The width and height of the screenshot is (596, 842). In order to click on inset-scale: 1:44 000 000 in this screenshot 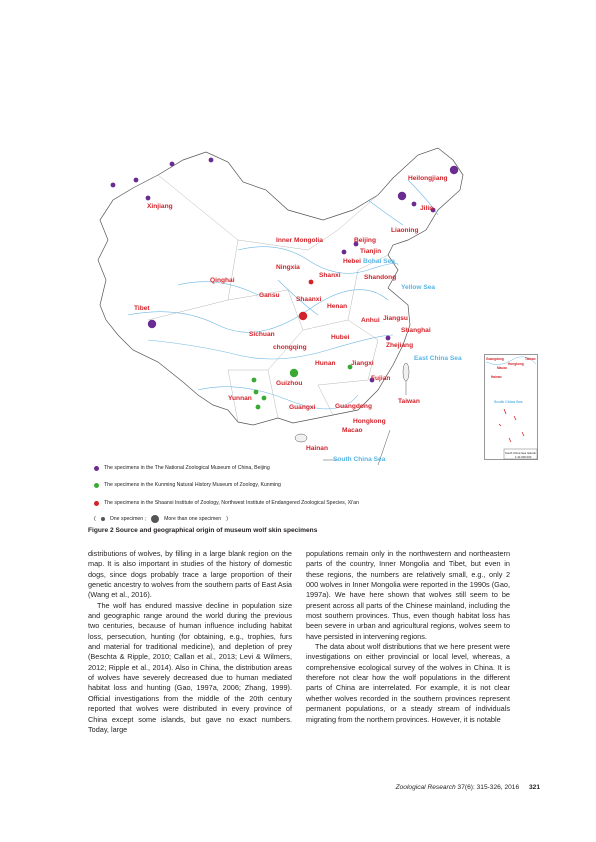, I will do `click(523, 457)`.